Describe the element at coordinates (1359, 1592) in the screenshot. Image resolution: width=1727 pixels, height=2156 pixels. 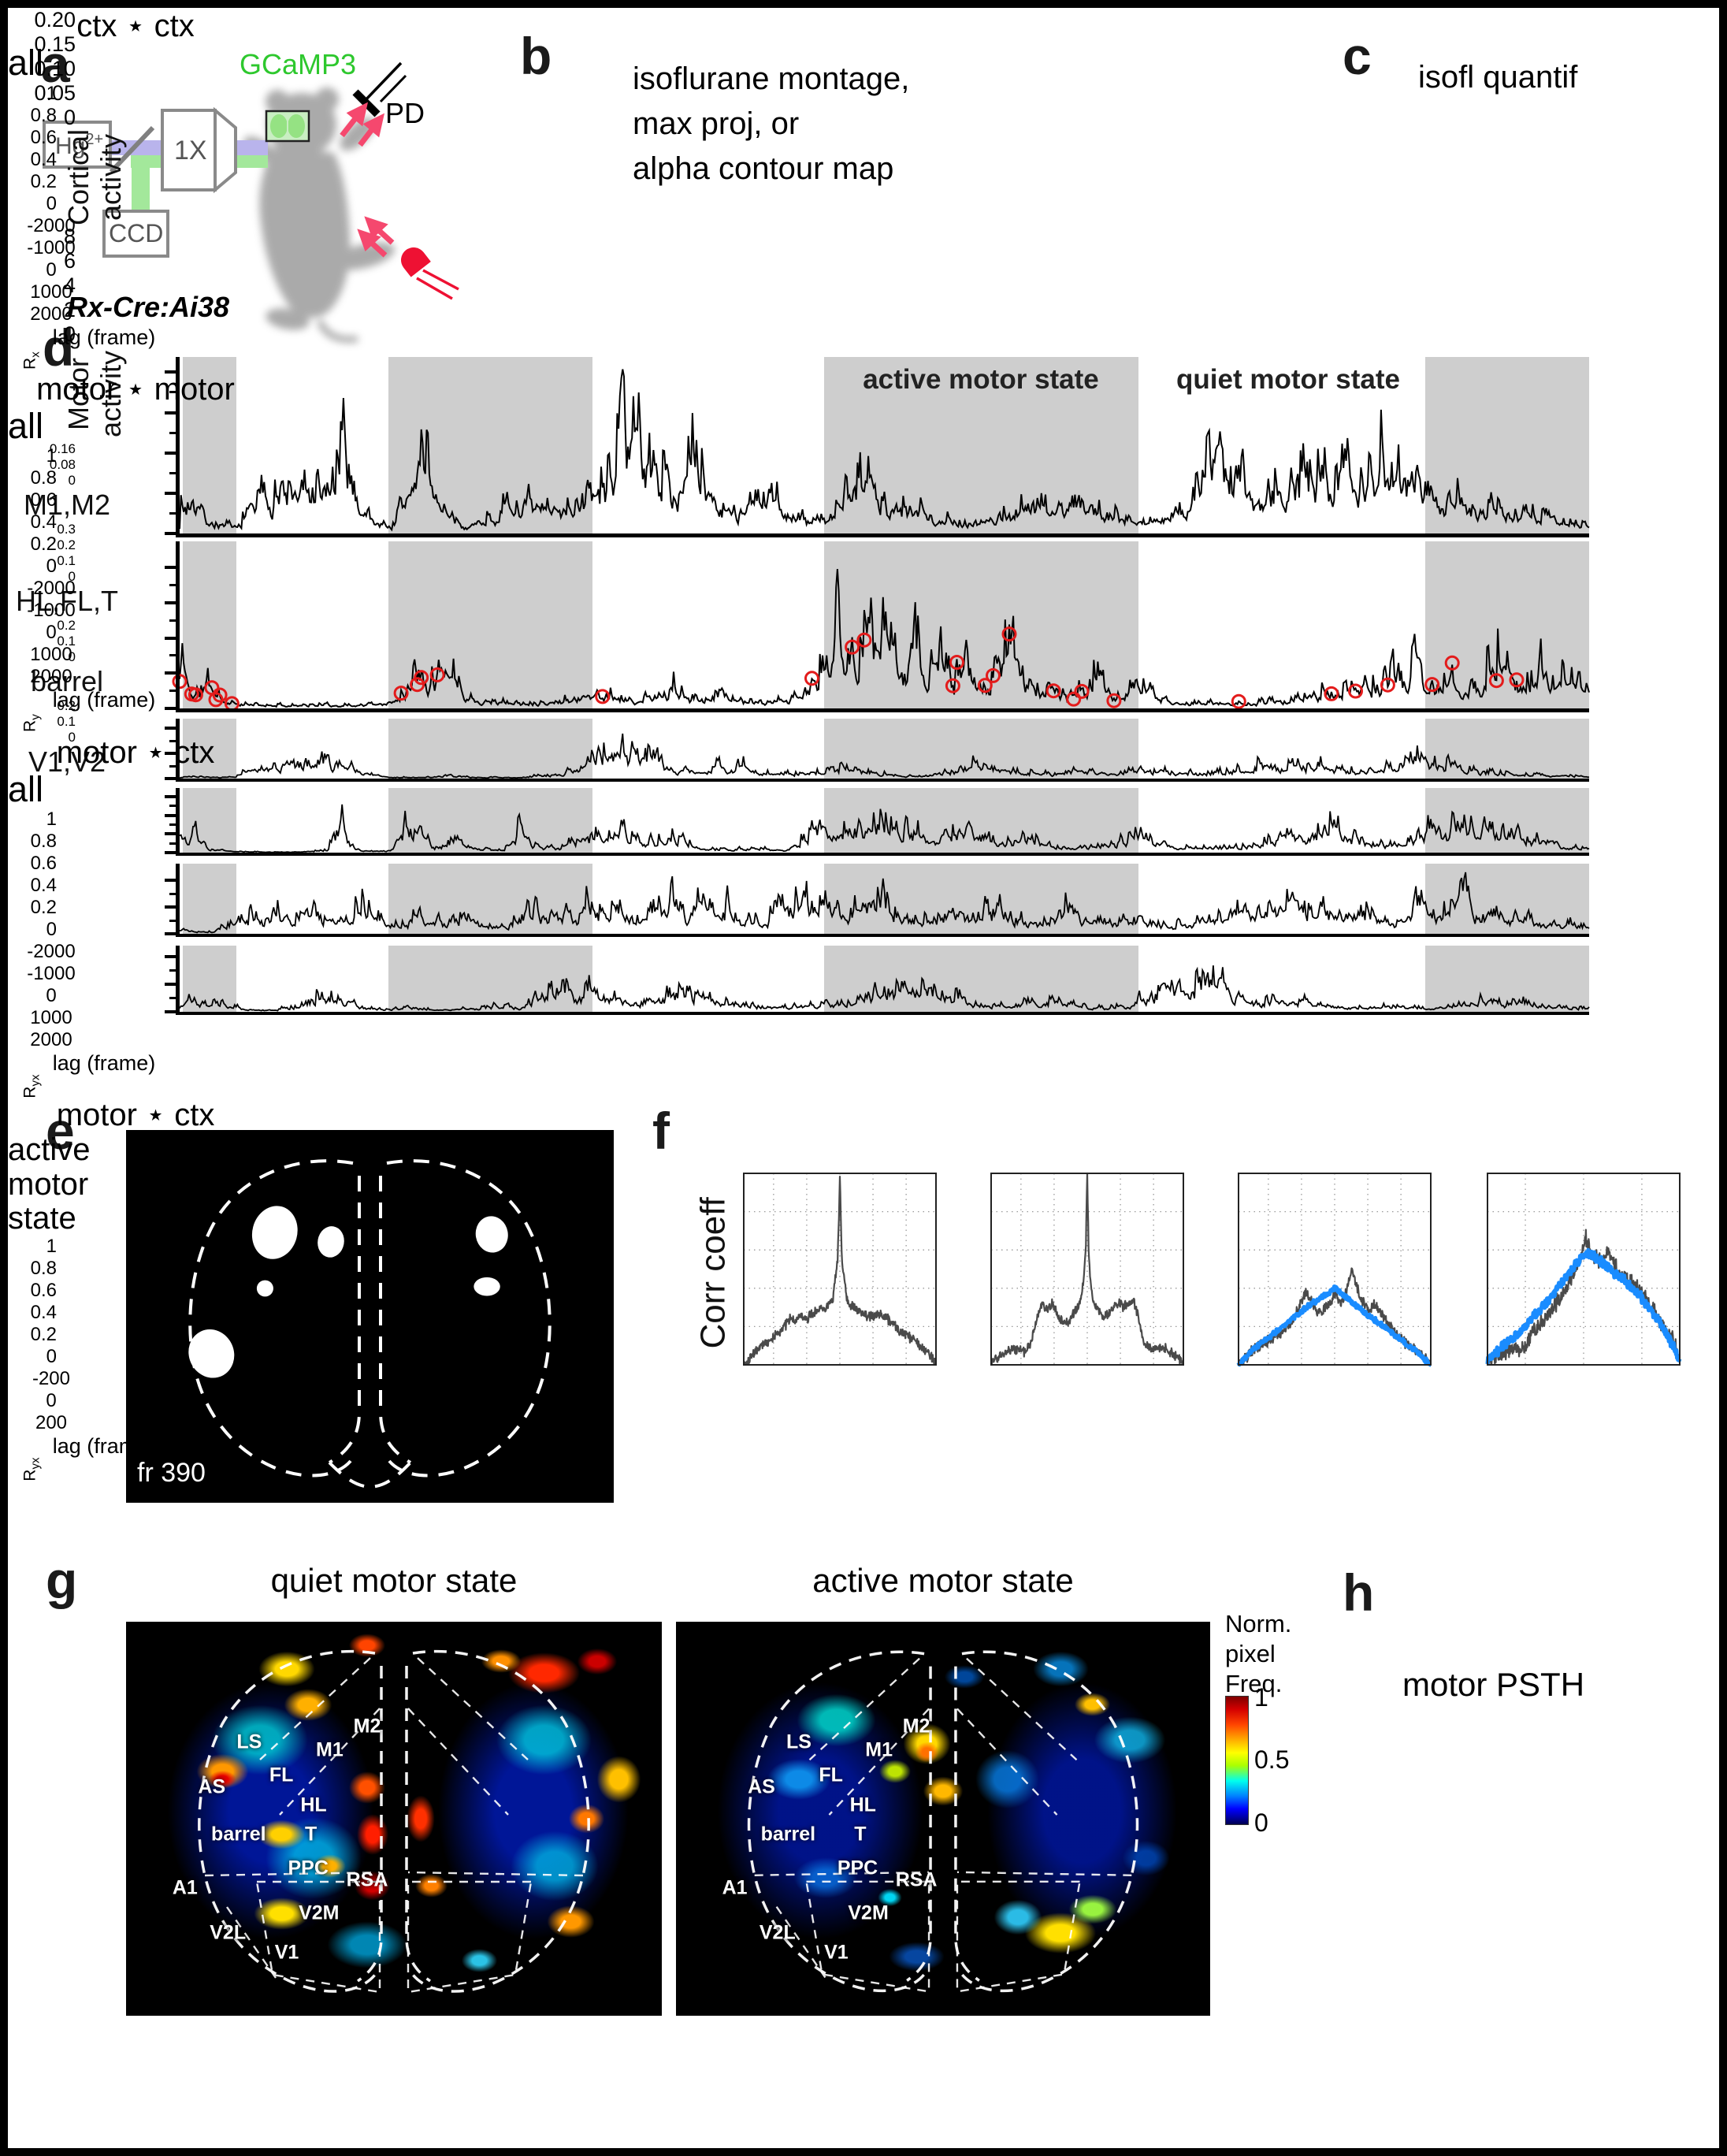
I see `panel-h-letter: h` at that location.